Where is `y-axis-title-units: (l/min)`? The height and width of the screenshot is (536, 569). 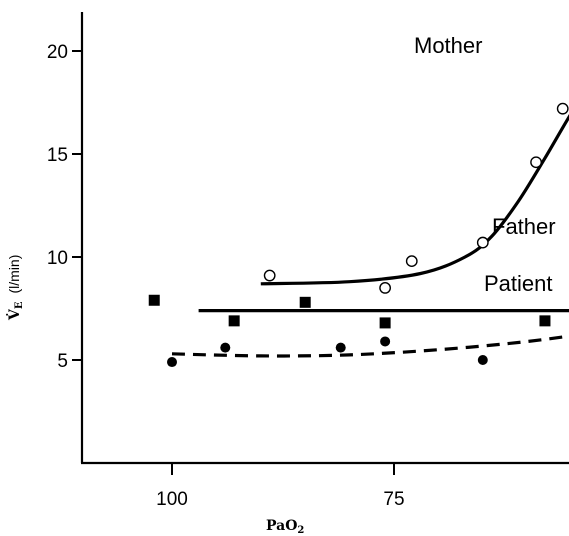 y-axis-title-units: (l/min) is located at coordinates (14, 274).